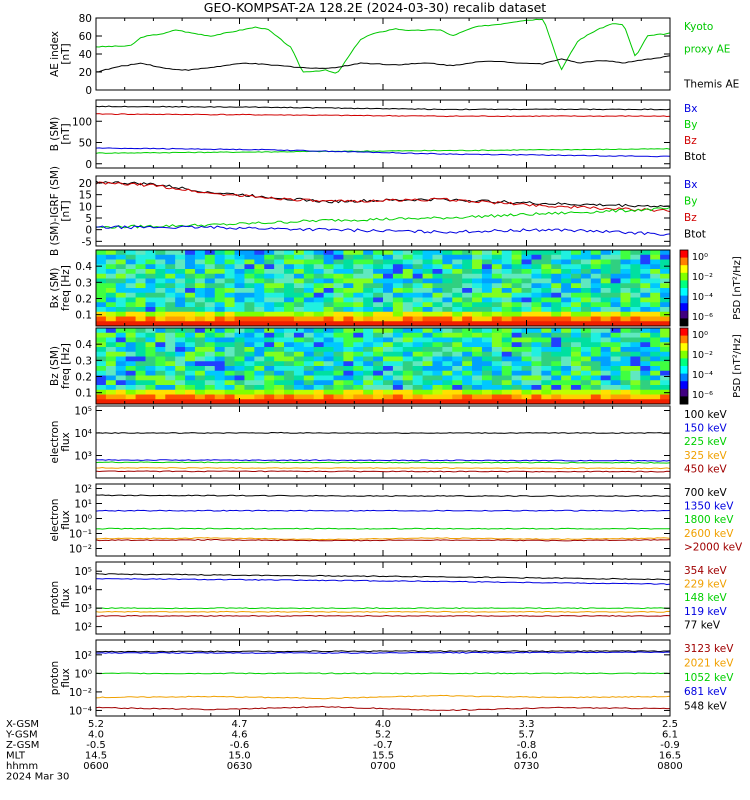 The width and height of the screenshot is (750, 800). What do you see at coordinates (527, 745) in the screenshot?
I see `orbit-value: -0.8` at bounding box center [527, 745].